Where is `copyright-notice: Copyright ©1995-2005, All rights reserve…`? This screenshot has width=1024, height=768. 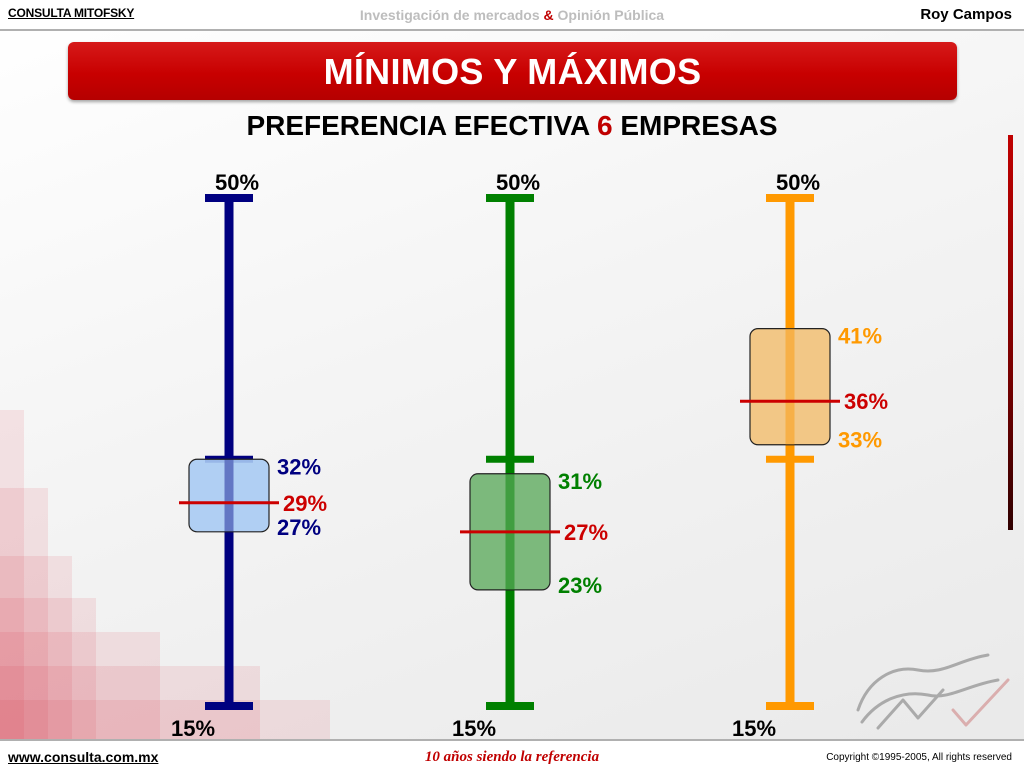 copyright-notice: Copyright ©1995-2005, All rights reserve… is located at coordinates (919, 757).